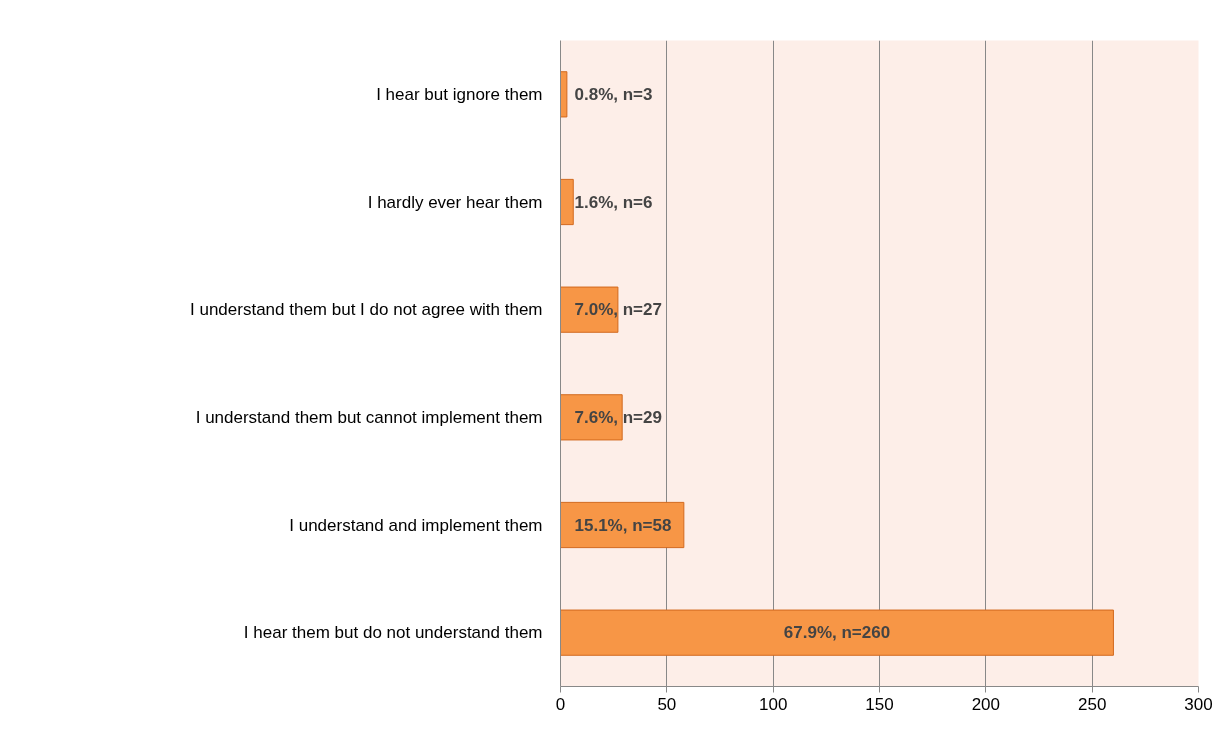  What do you see at coordinates (879, 704) in the screenshot?
I see `x-tick-label: 150` at bounding box center [879, 704].